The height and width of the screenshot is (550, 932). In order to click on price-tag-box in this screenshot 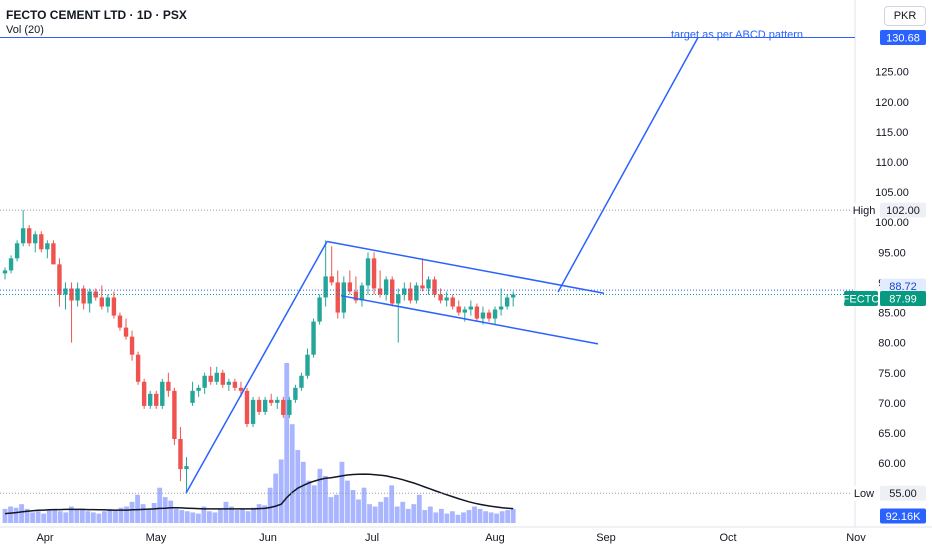, I will do `click(903, 516)`.